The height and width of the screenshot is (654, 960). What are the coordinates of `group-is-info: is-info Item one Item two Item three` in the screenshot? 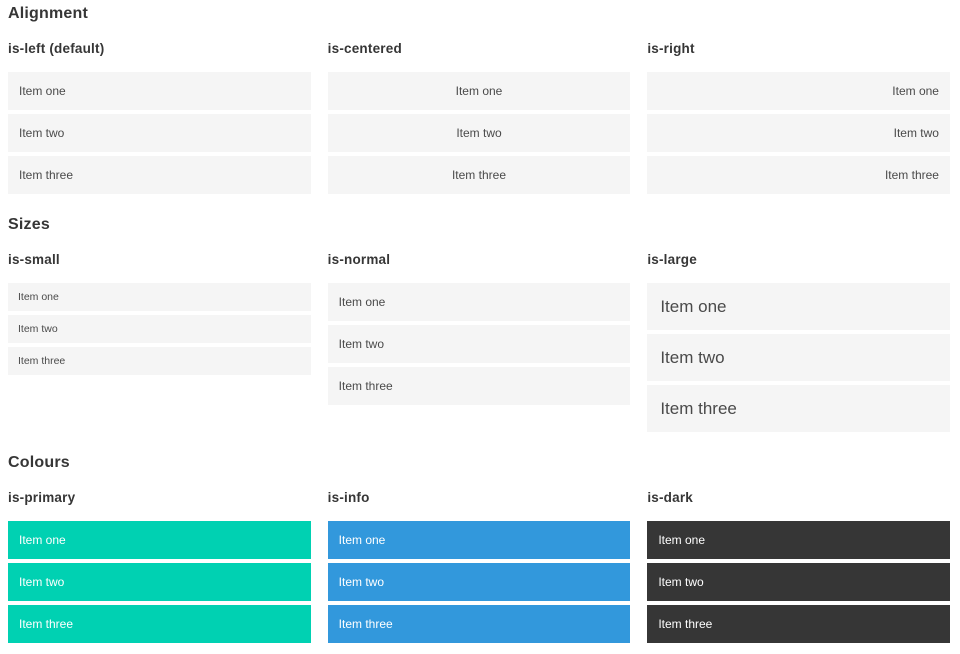 It's located at (479, 566).